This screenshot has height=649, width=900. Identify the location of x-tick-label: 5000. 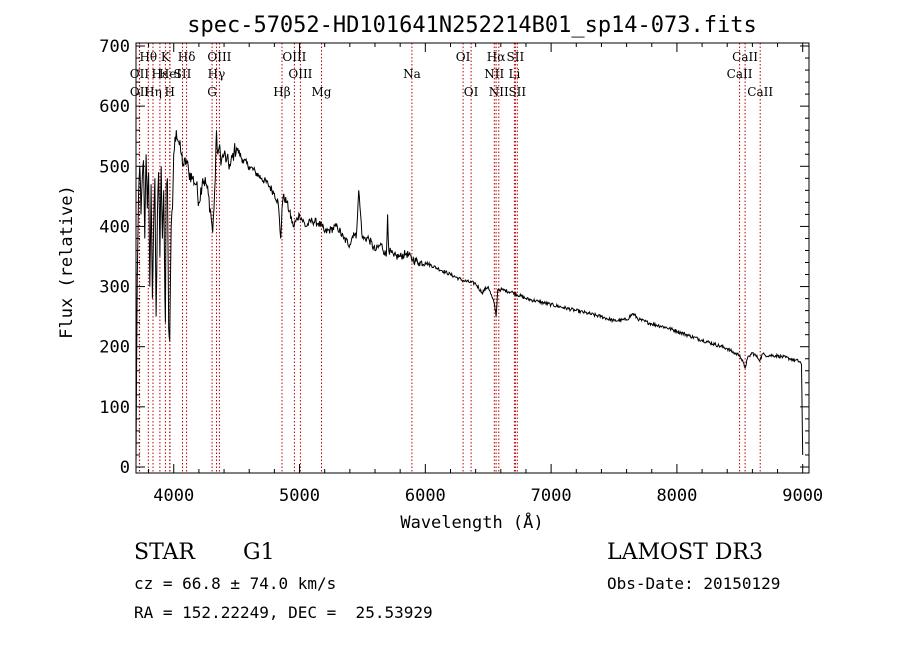
(299, 496).